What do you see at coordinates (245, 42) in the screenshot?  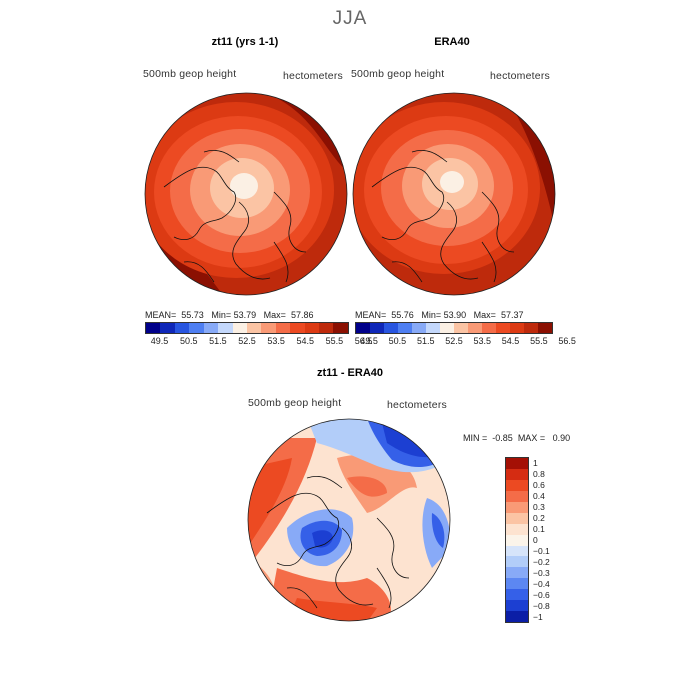 I see `panel1-title: zt11 (yrs 1-1)` at bounding box center [245, 42].